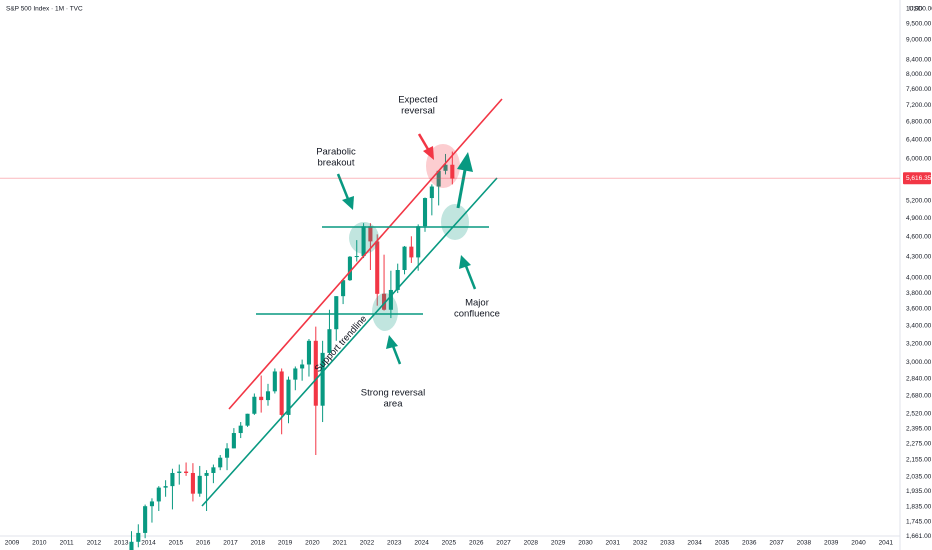  I want to click on y-tick-label: 1,935.00, so click(919, 491).